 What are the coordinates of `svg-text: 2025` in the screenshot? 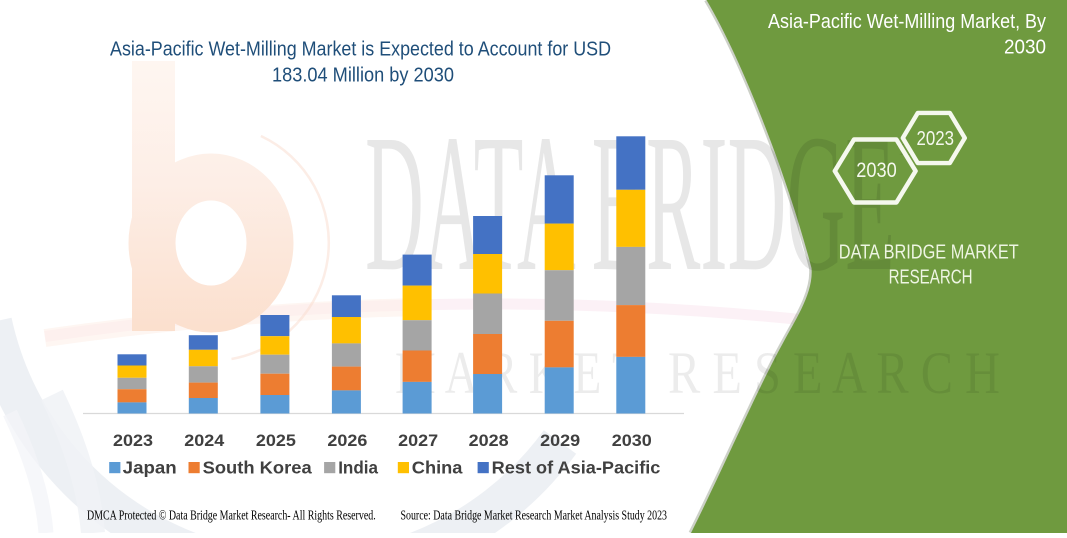 It's located at (276, 441).